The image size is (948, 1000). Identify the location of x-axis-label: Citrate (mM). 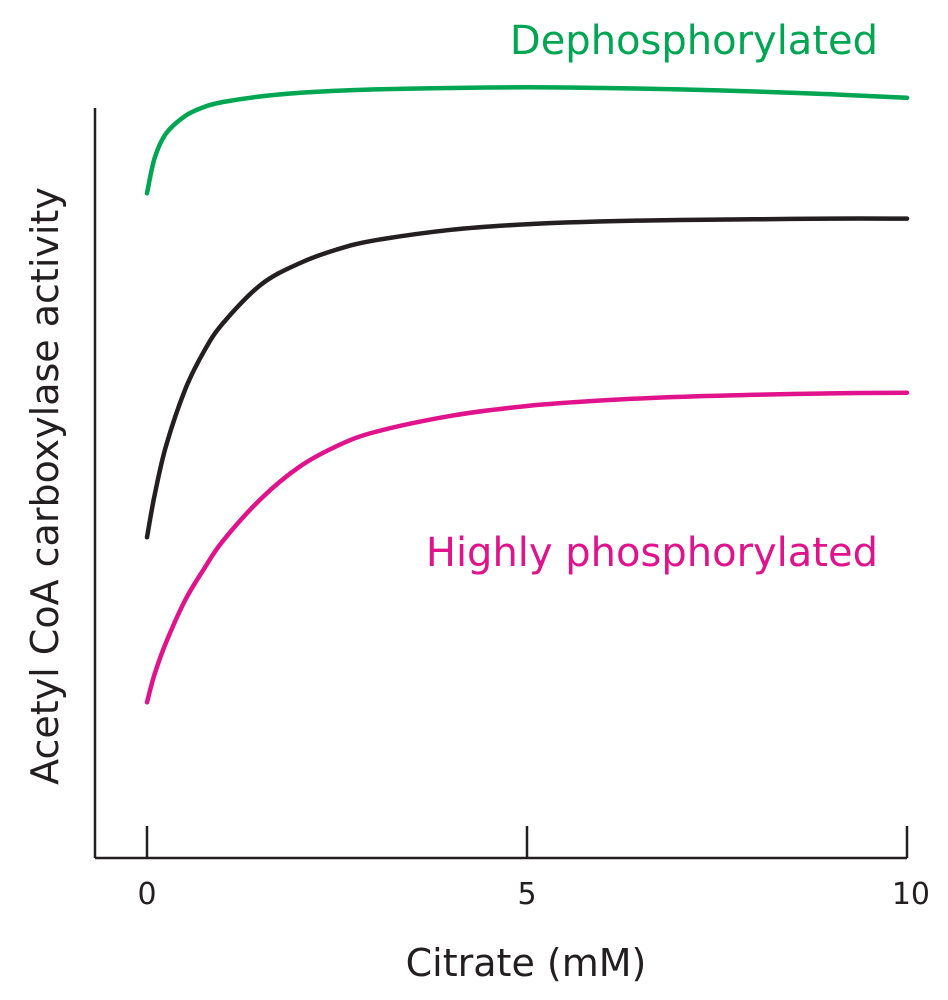
(526, 963).